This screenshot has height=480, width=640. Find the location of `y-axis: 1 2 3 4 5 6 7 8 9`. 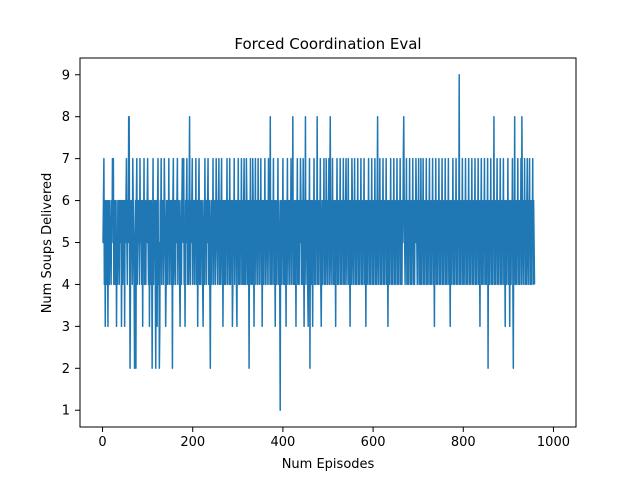

y-axis: 1 2 3 4 5 6 7 8 9 is located at coordinates (71, 243).